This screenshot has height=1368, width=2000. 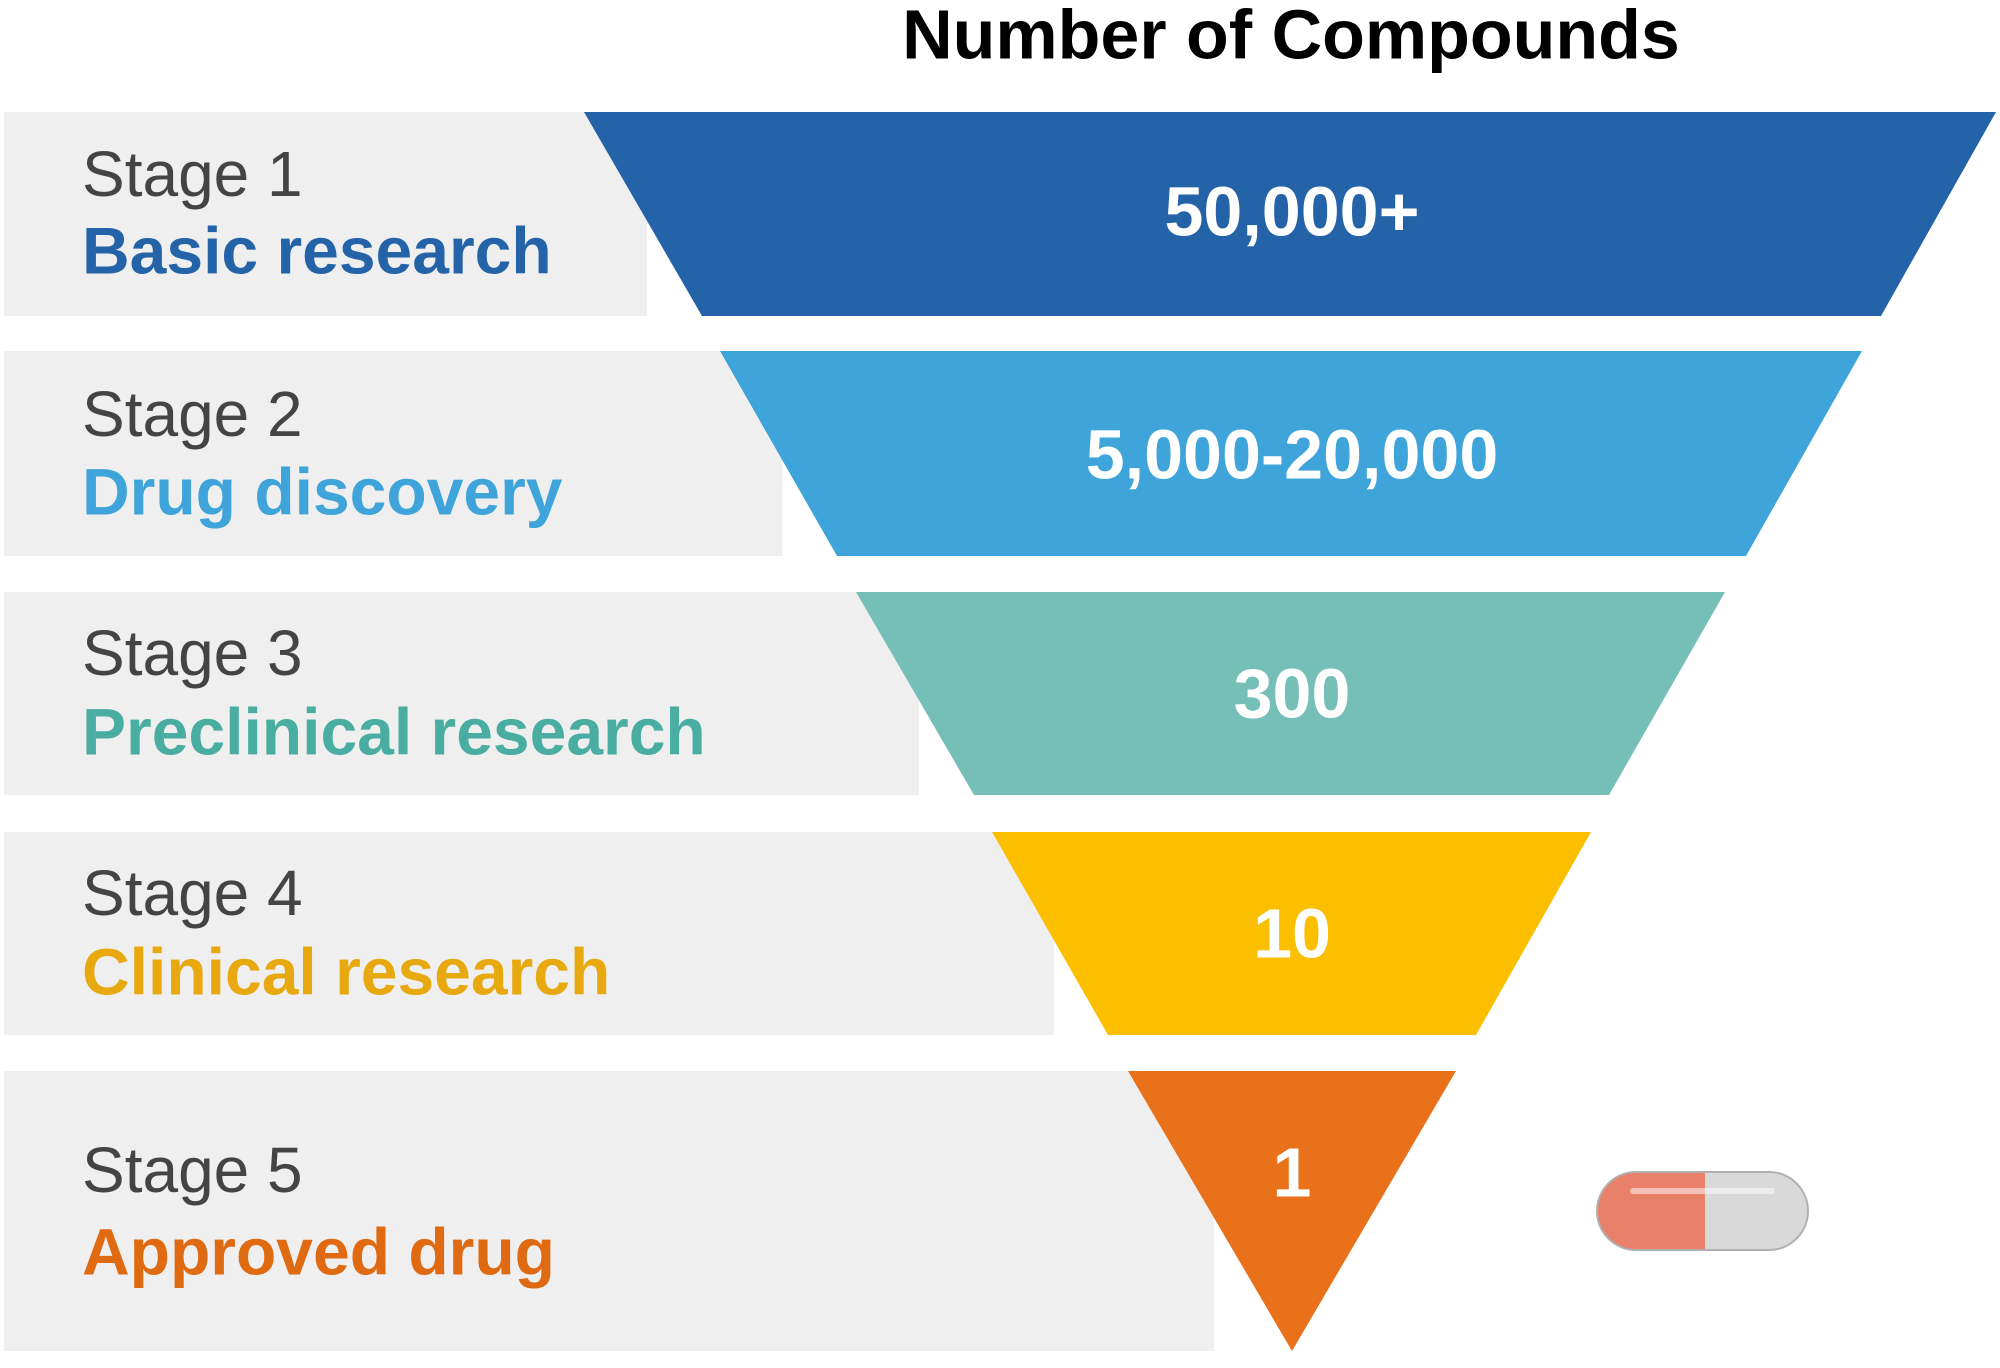 I want to click on stage-label: Stage 3, so click(x=192, y=653).